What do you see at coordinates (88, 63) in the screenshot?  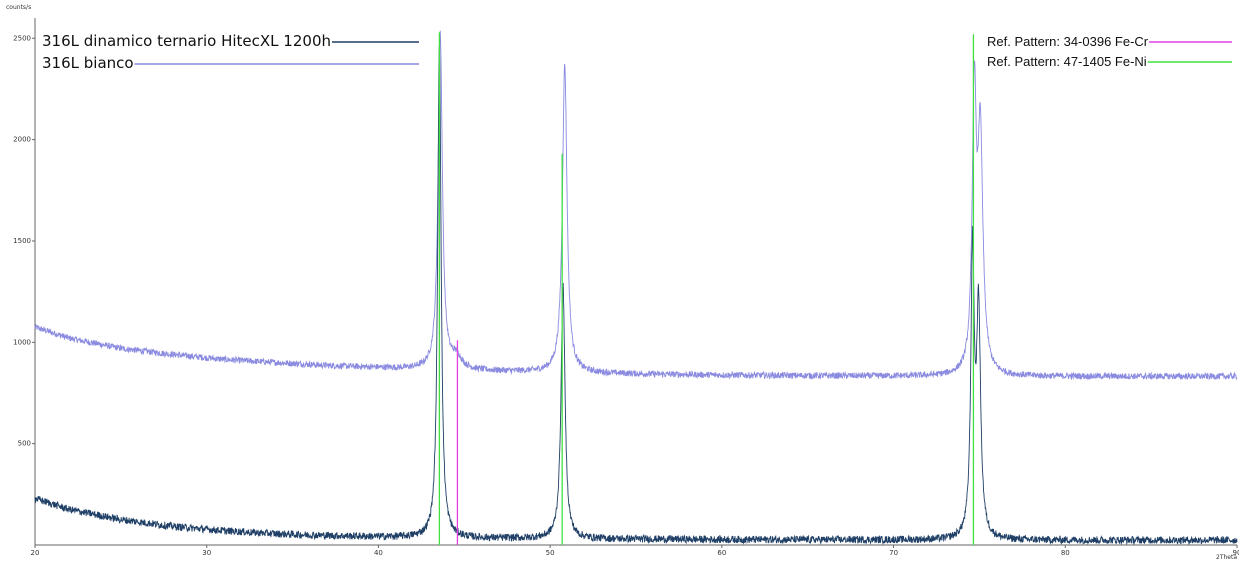 I see `legend-label: 316L bianco` at bounding box center [88, 63].